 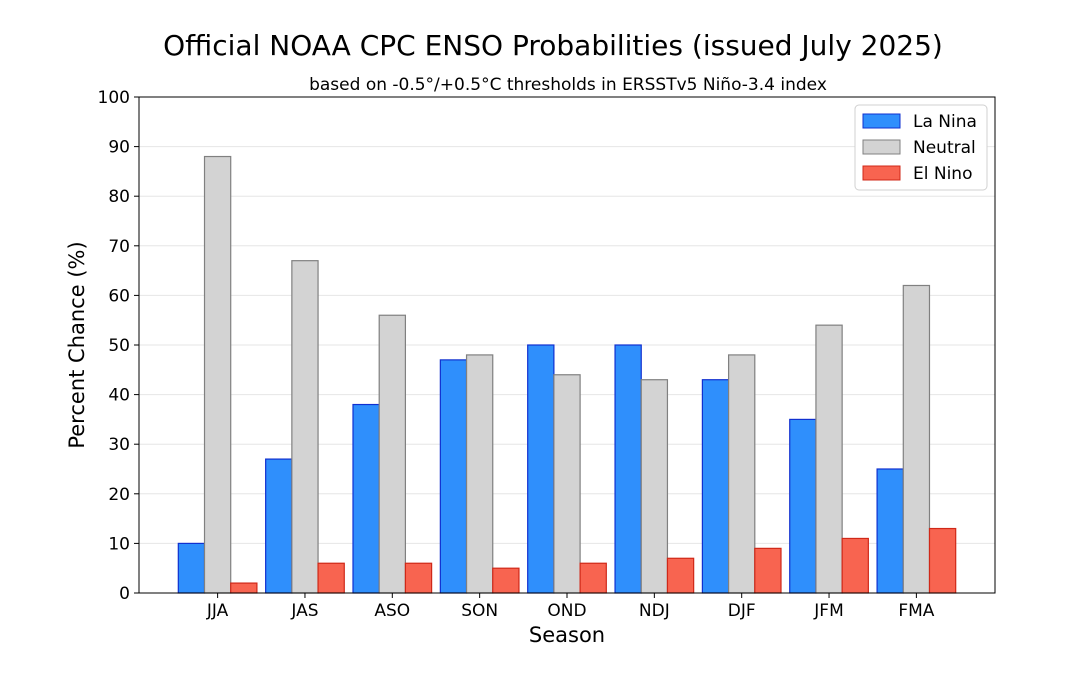 I want to click on x-tick-label: NDJ, so click(x=654, y=611).